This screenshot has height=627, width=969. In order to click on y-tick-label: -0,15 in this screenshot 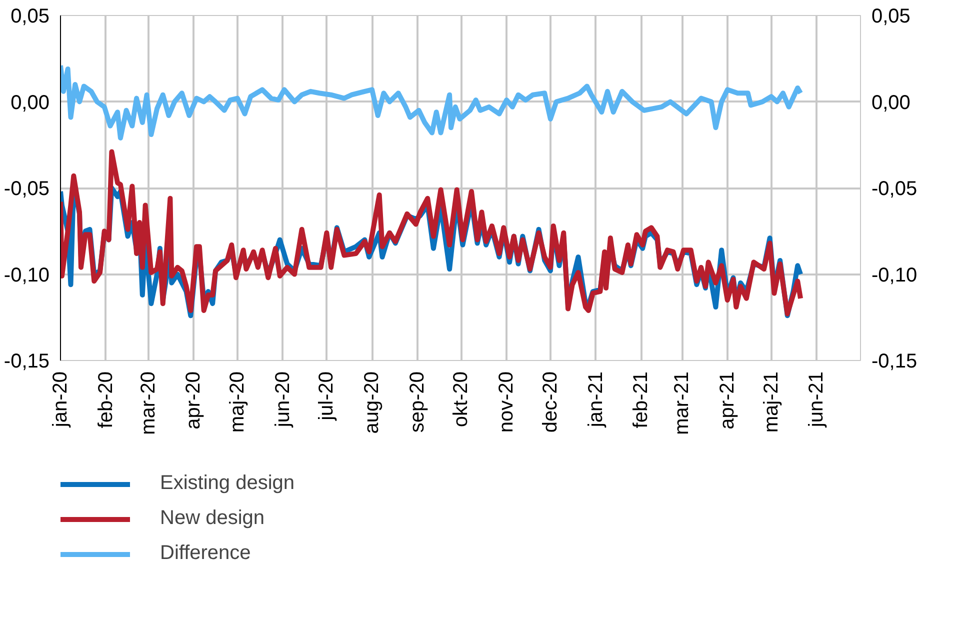, I will do `click(27, 361)`.